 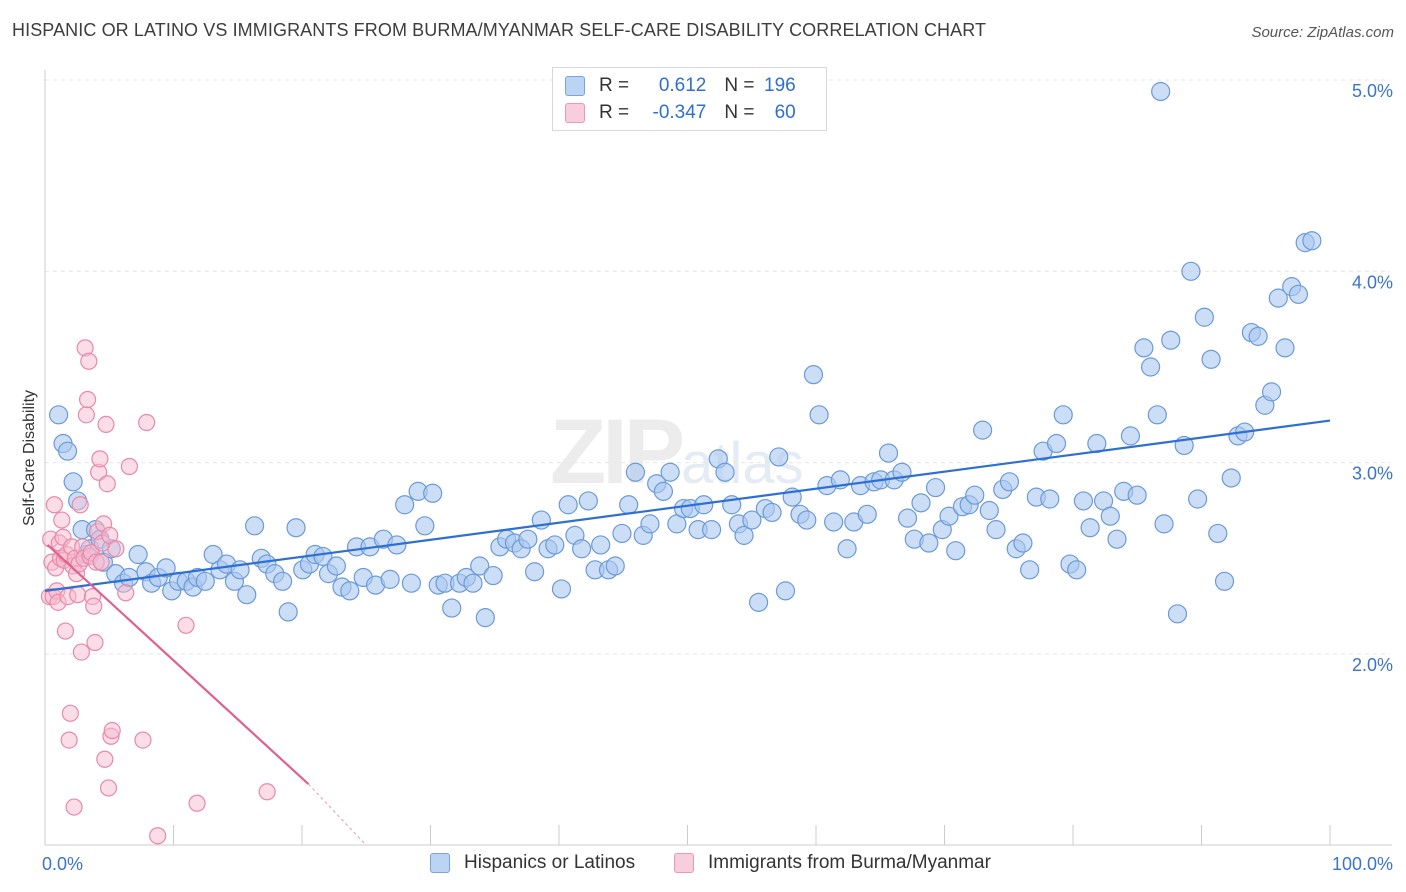 What do you see at coordinates (575, 86) in the screenshot?
I see `stats-swatch-blue` at bounding box center [575, 86].